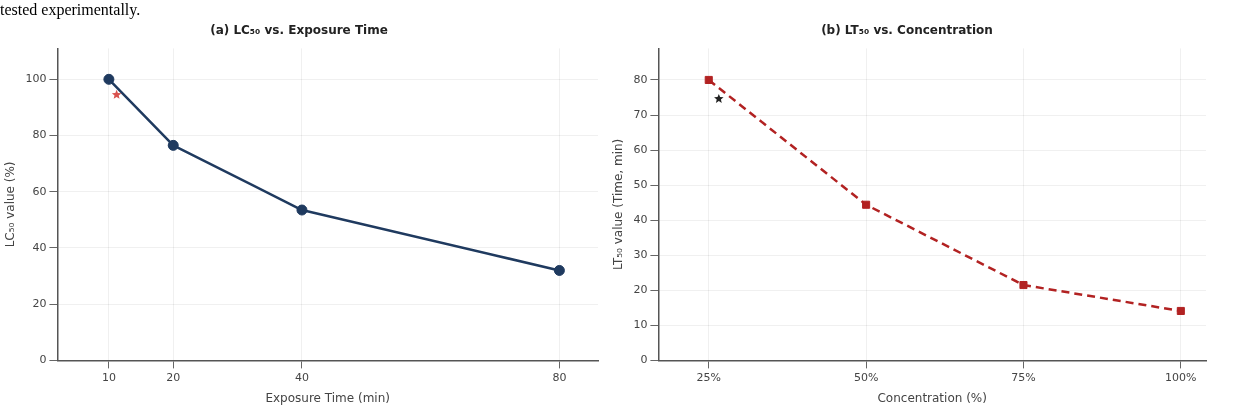 This screenshot has height=415, width=1233. Describe the element at coordinates (1181, 377) in the screenshot. I see `x-tick-label: 100%` at that location.